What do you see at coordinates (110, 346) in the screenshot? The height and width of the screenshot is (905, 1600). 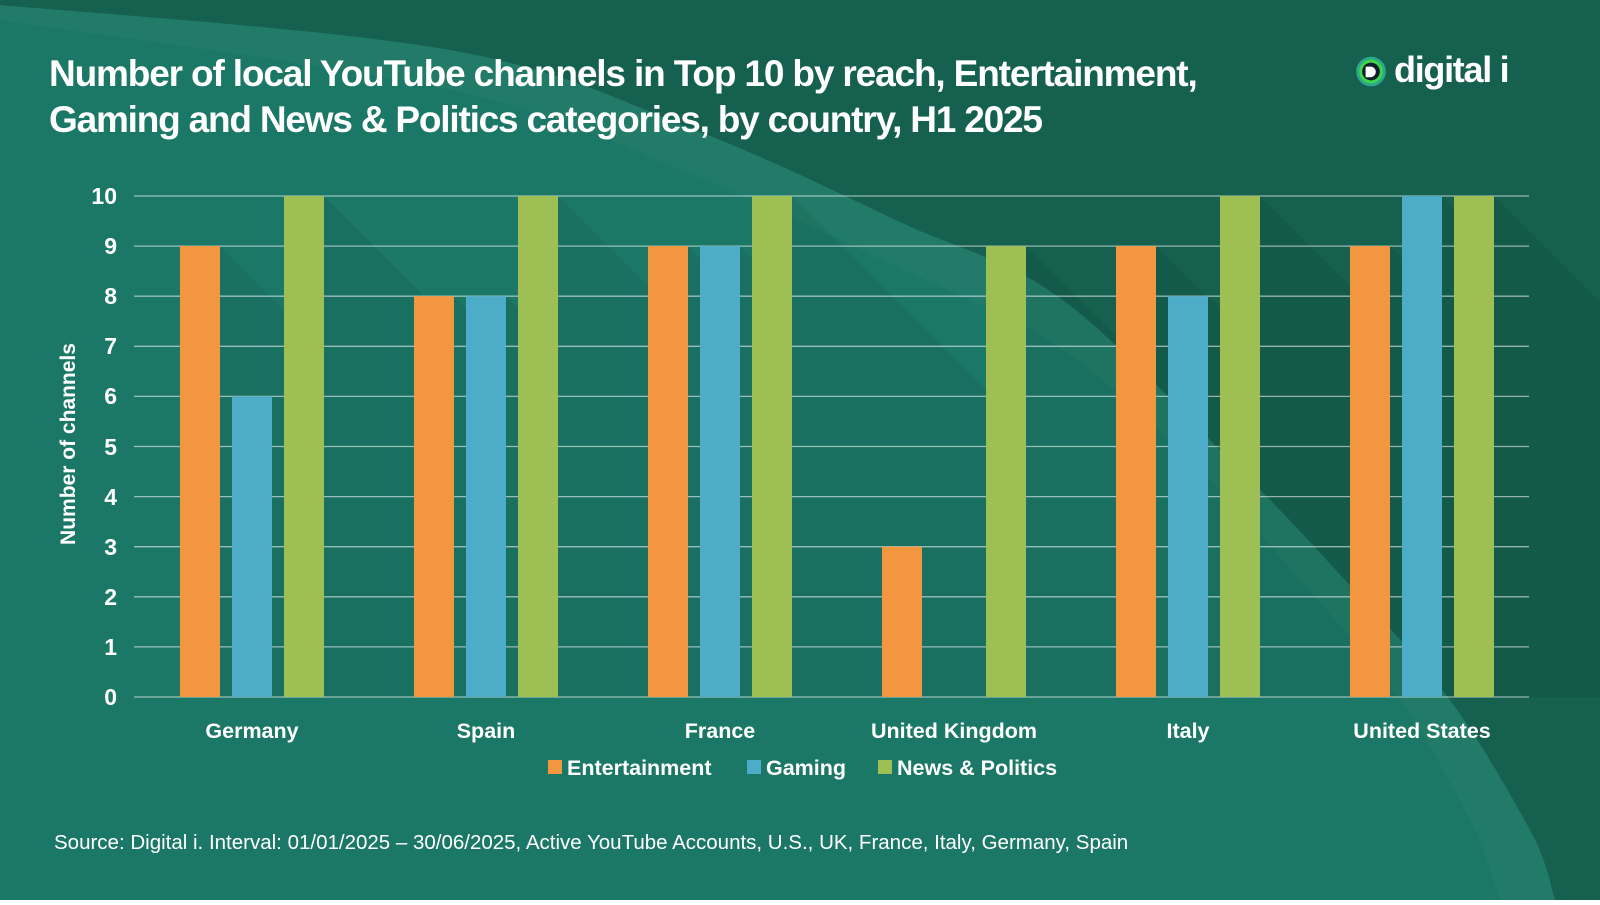 I see `svg-text: 7` at bounding box center [110, 346].